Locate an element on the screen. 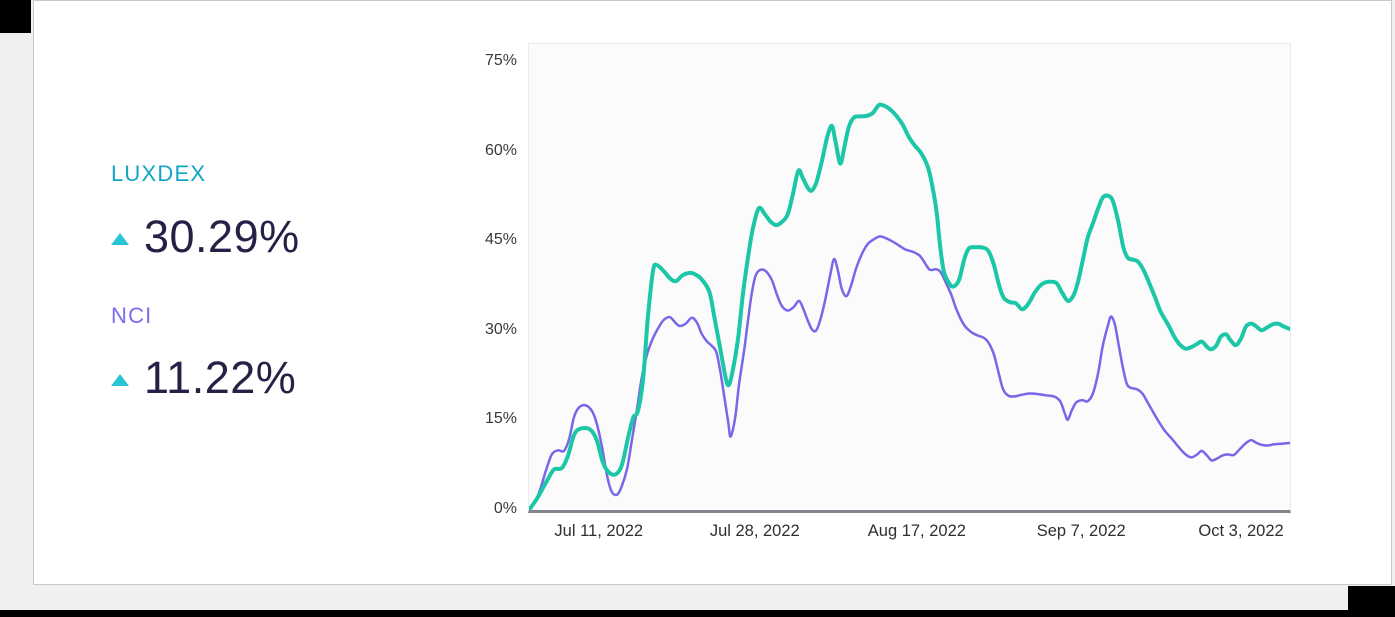 The image size is (1395, 617). decor-bottom-right-block is located at coordinates (1371, 601).